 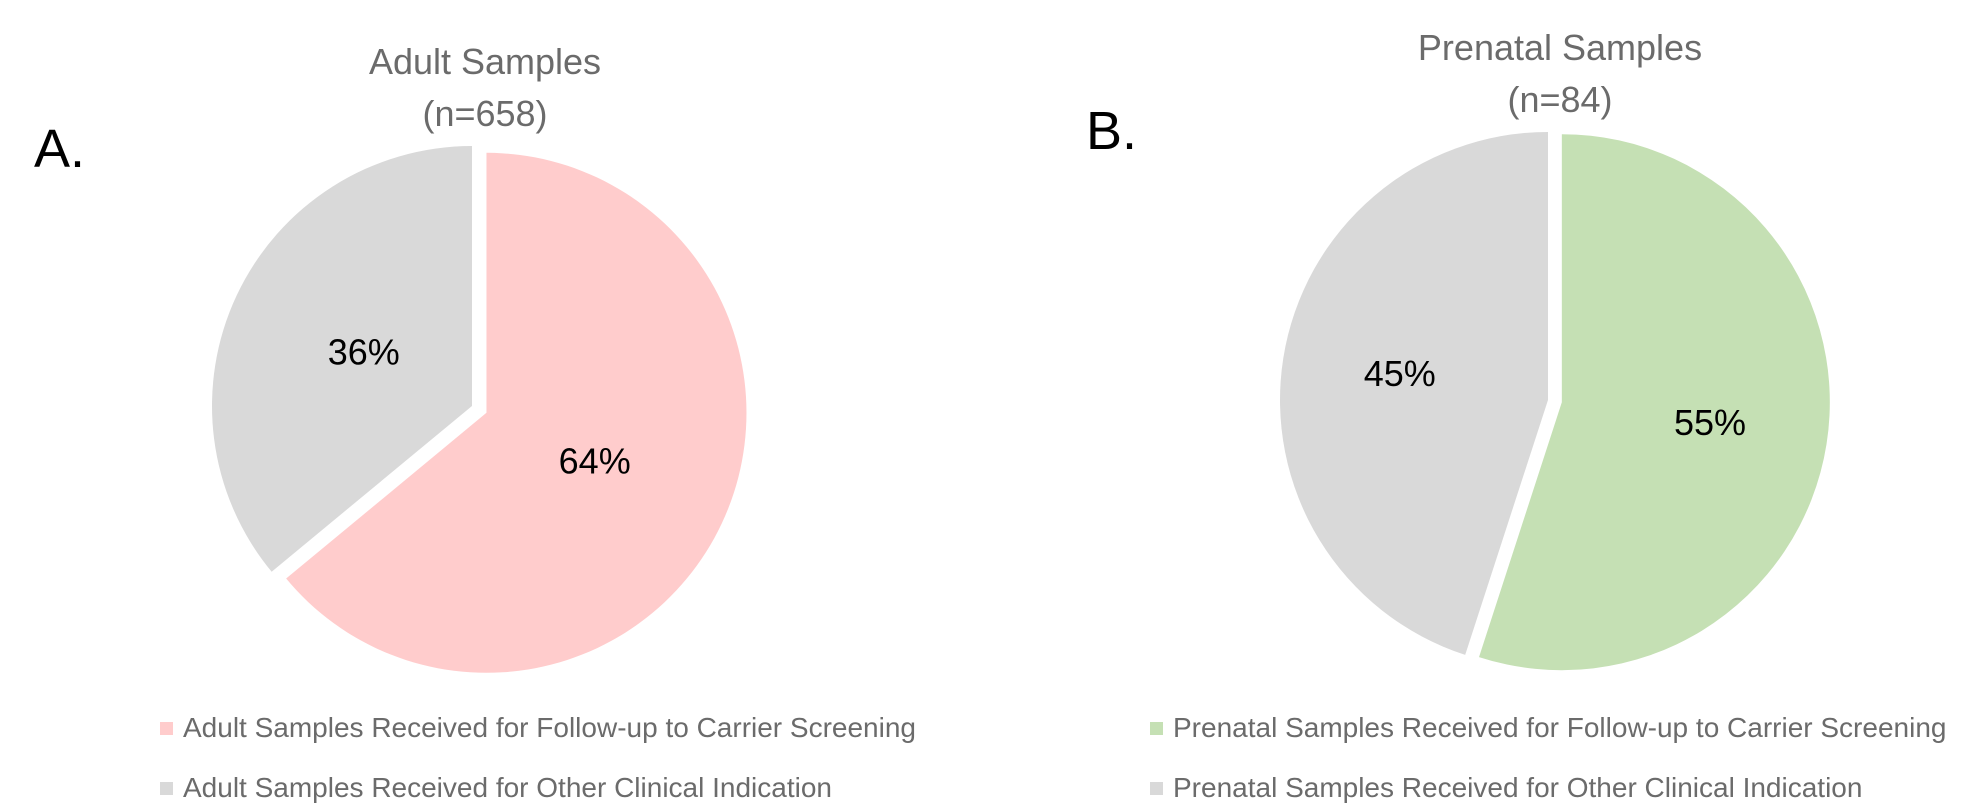 What do you see at coordinates (485, 88) in the screenshot?
I see `chart-title: Adult Samples (n=658)` at bounding box center [485, 88].